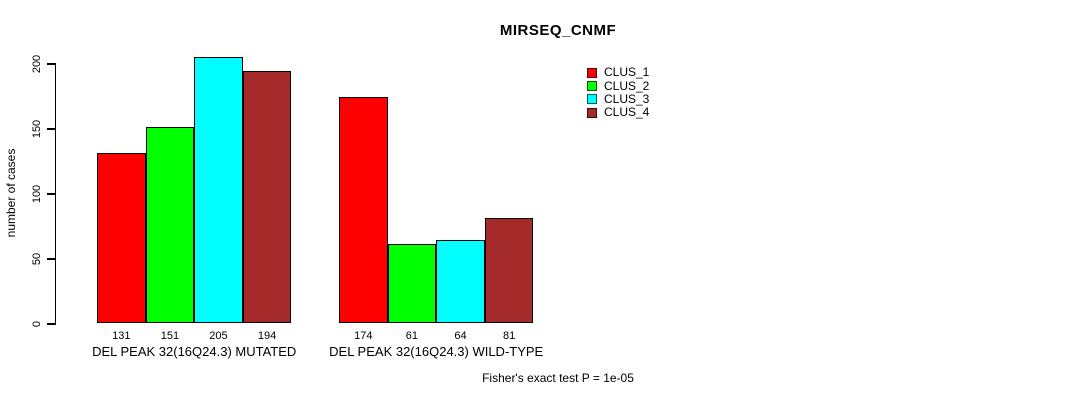 Image resolution: width=1090 pixels, height=400 pixels. I want to click on bar-clus_2-group1, so click(170, 224).